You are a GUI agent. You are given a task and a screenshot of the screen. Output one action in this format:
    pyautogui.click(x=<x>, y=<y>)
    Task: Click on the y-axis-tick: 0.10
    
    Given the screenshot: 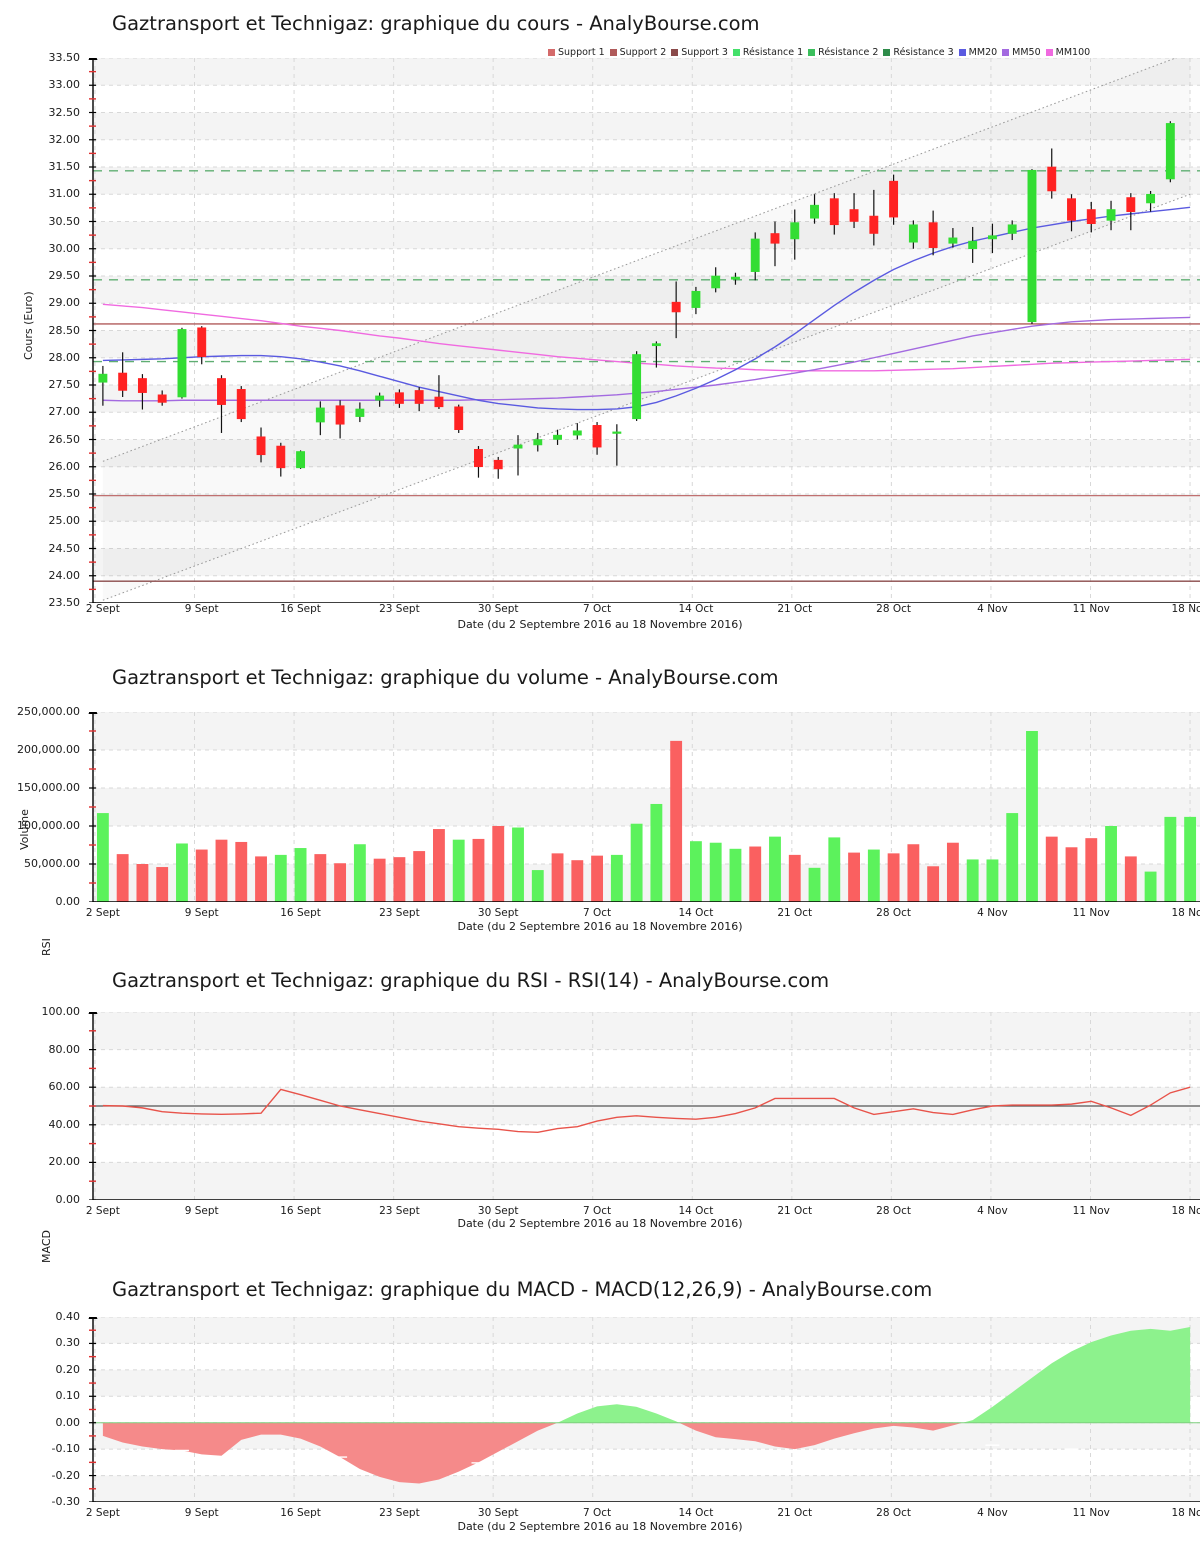 What is the action you would take?
    pyautogui.click(x=68, y=1396)
    